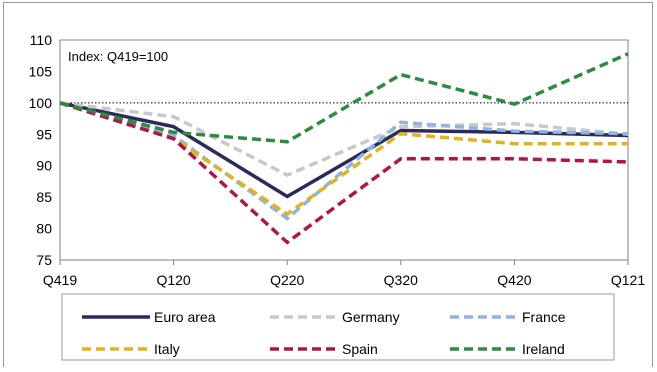 This screenshot has width=657, height=372. Describe the element at coordinates (371, 317) in the screenshot. I see `legend-label-germany: Germany` at that location.